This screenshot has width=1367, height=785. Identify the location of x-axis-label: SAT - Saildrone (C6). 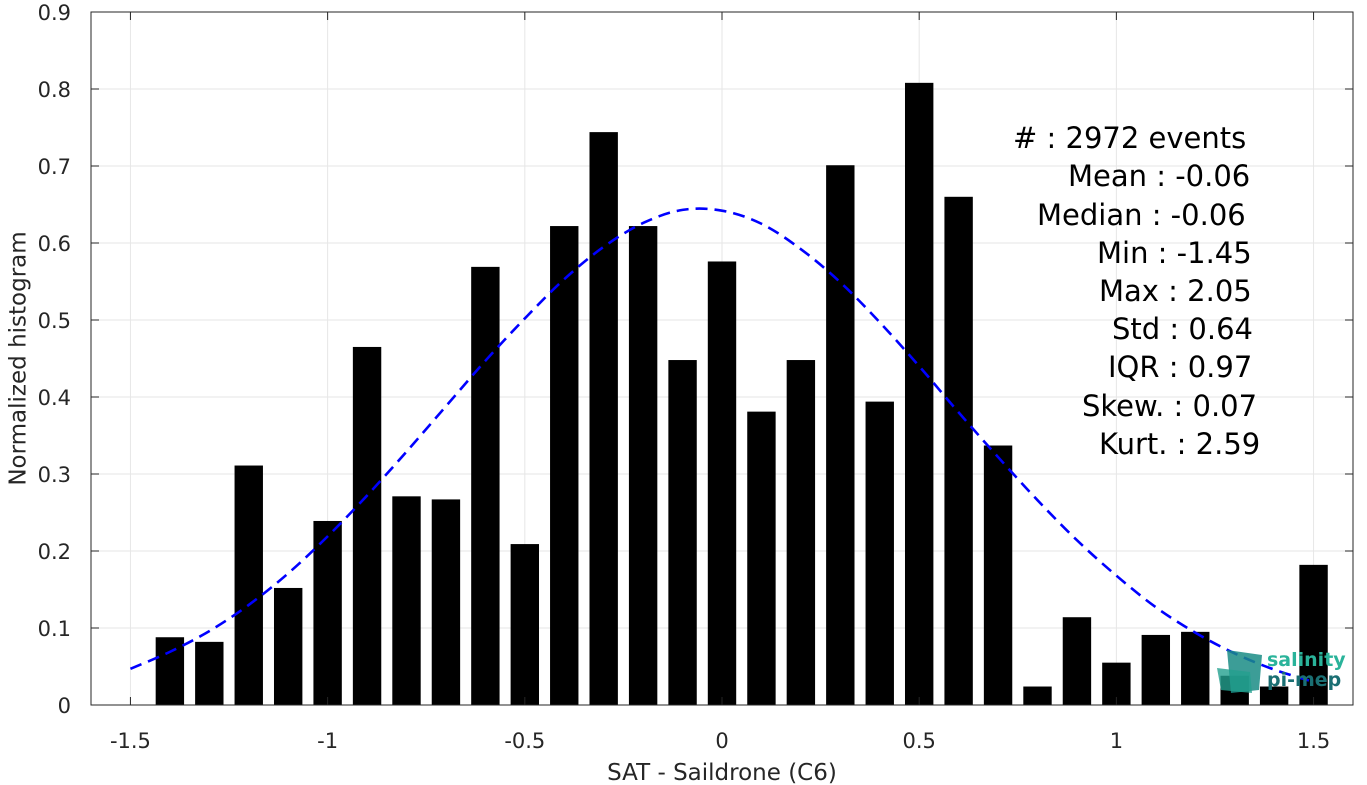
(722, 772).